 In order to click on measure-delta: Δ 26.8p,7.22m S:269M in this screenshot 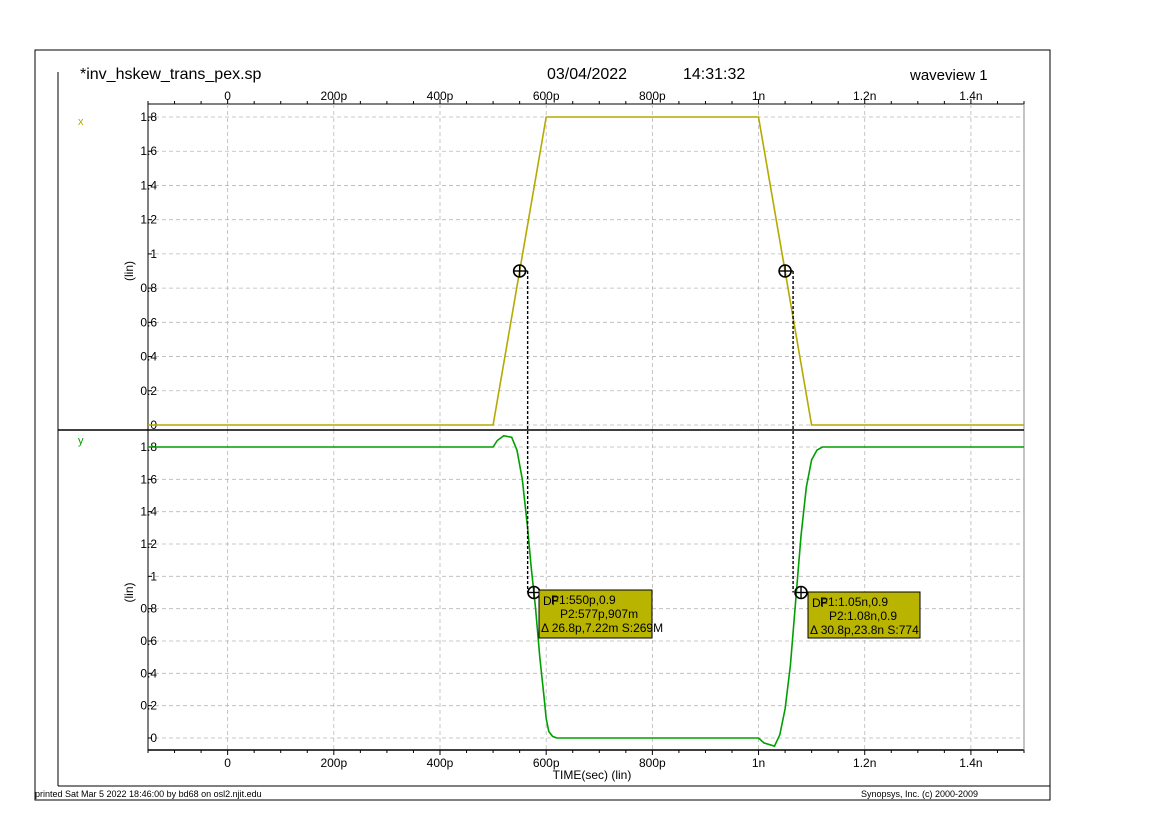, I will do `click(602, 628)`.